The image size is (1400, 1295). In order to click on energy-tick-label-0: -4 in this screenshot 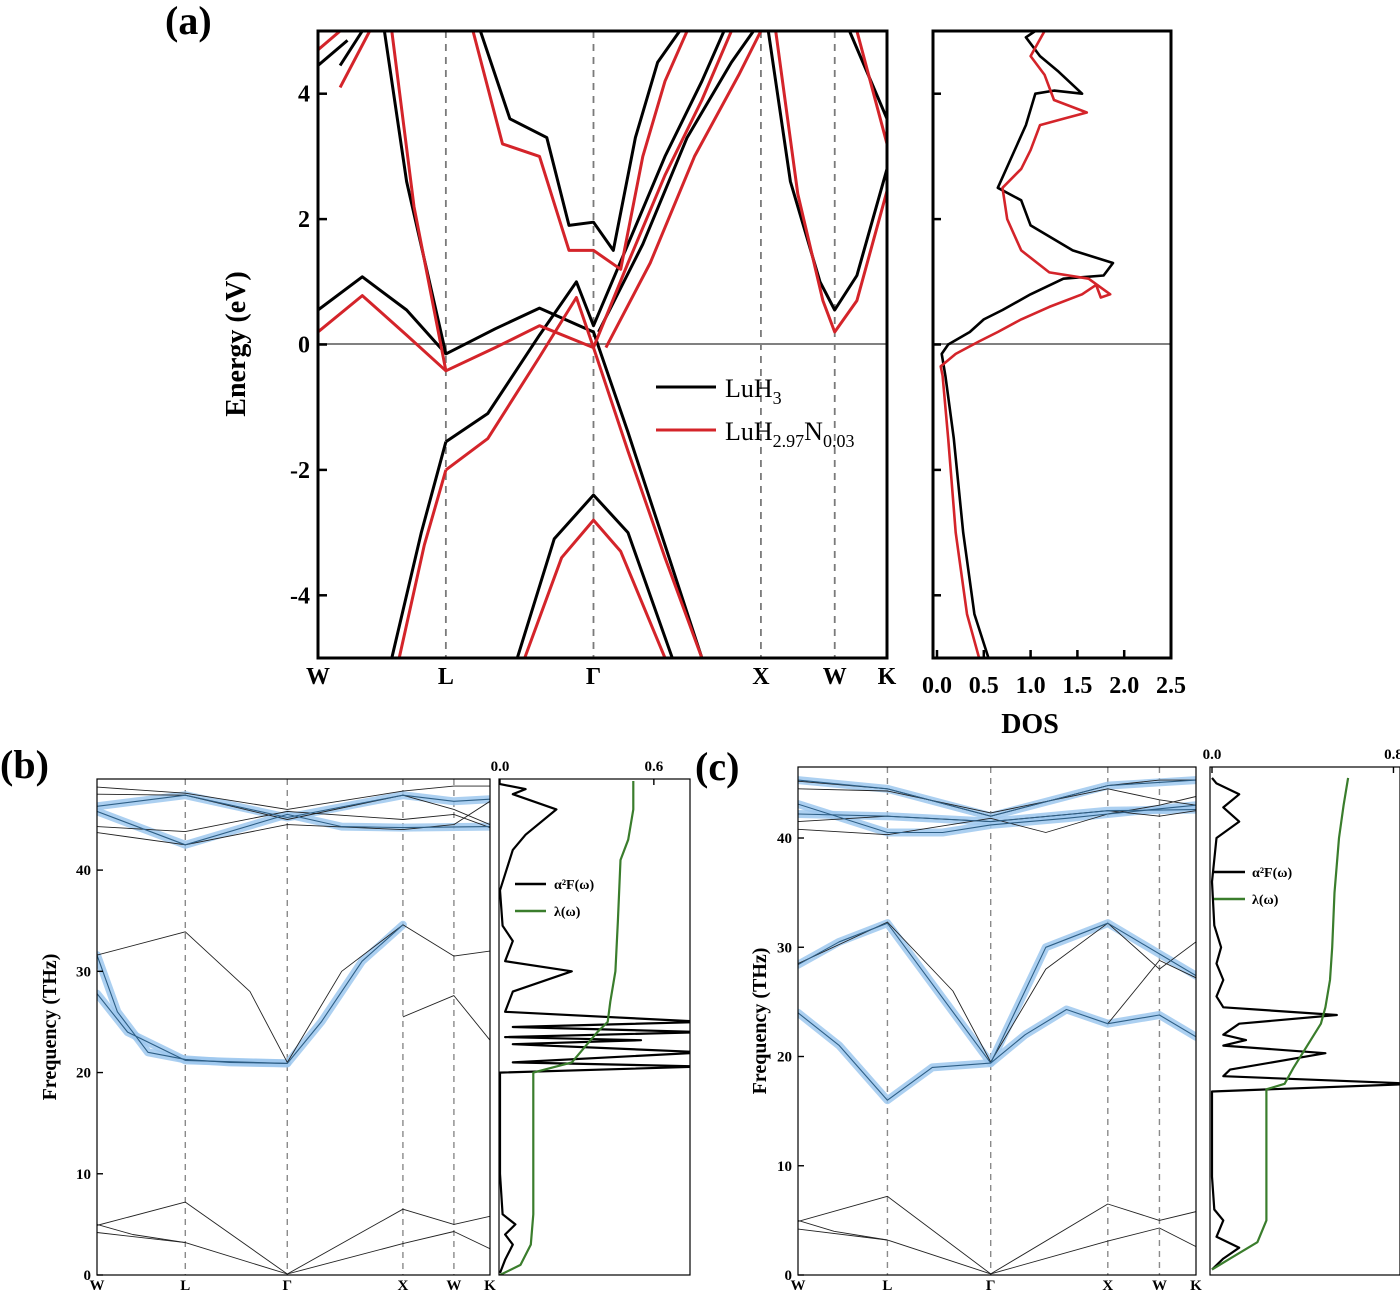, I will do `click(300, 596)`.